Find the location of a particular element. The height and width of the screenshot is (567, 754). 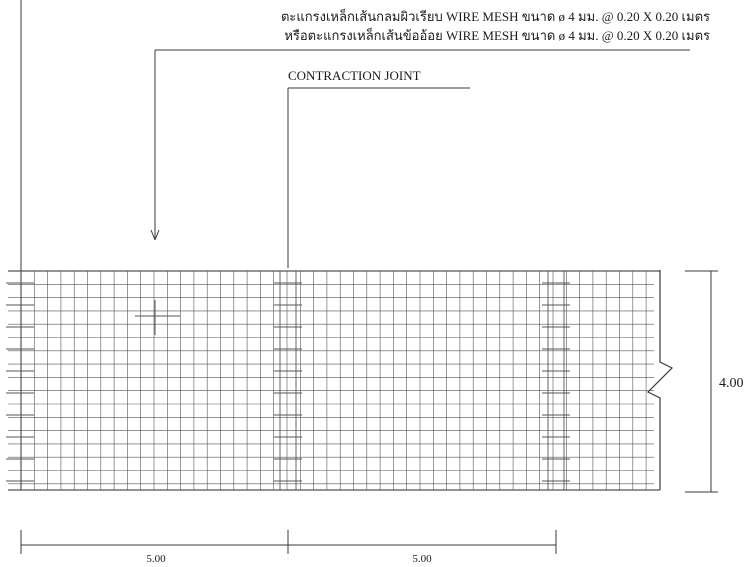

break-symbol is located at coordinates (660, 380).